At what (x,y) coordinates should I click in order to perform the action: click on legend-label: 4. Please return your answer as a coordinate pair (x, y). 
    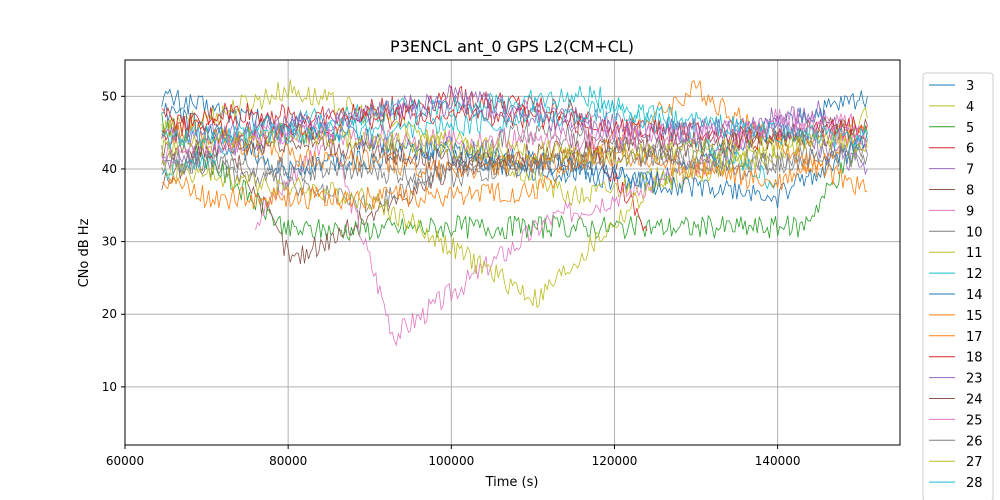
    Looking at the image, I should click on (970, 107).